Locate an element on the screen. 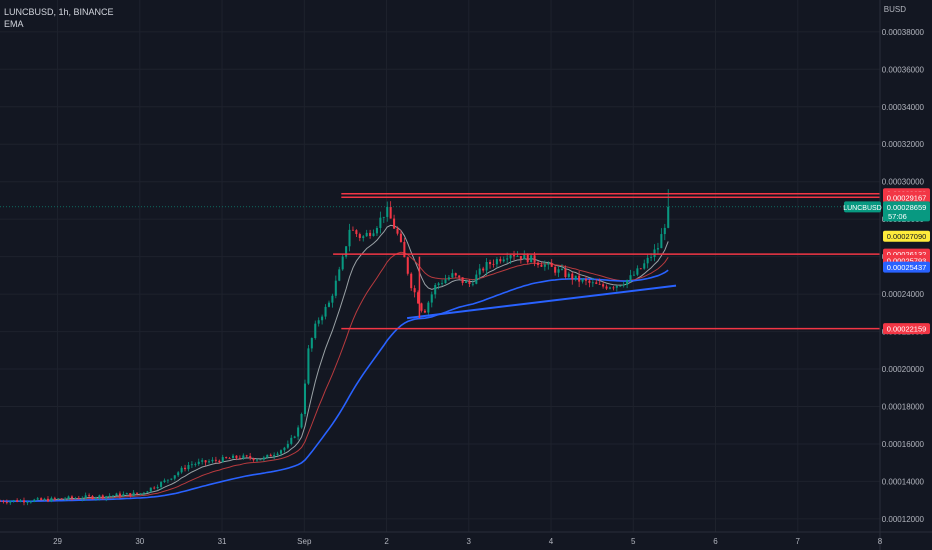  x-tick-label: 7 is located at coordinates (798, 541).